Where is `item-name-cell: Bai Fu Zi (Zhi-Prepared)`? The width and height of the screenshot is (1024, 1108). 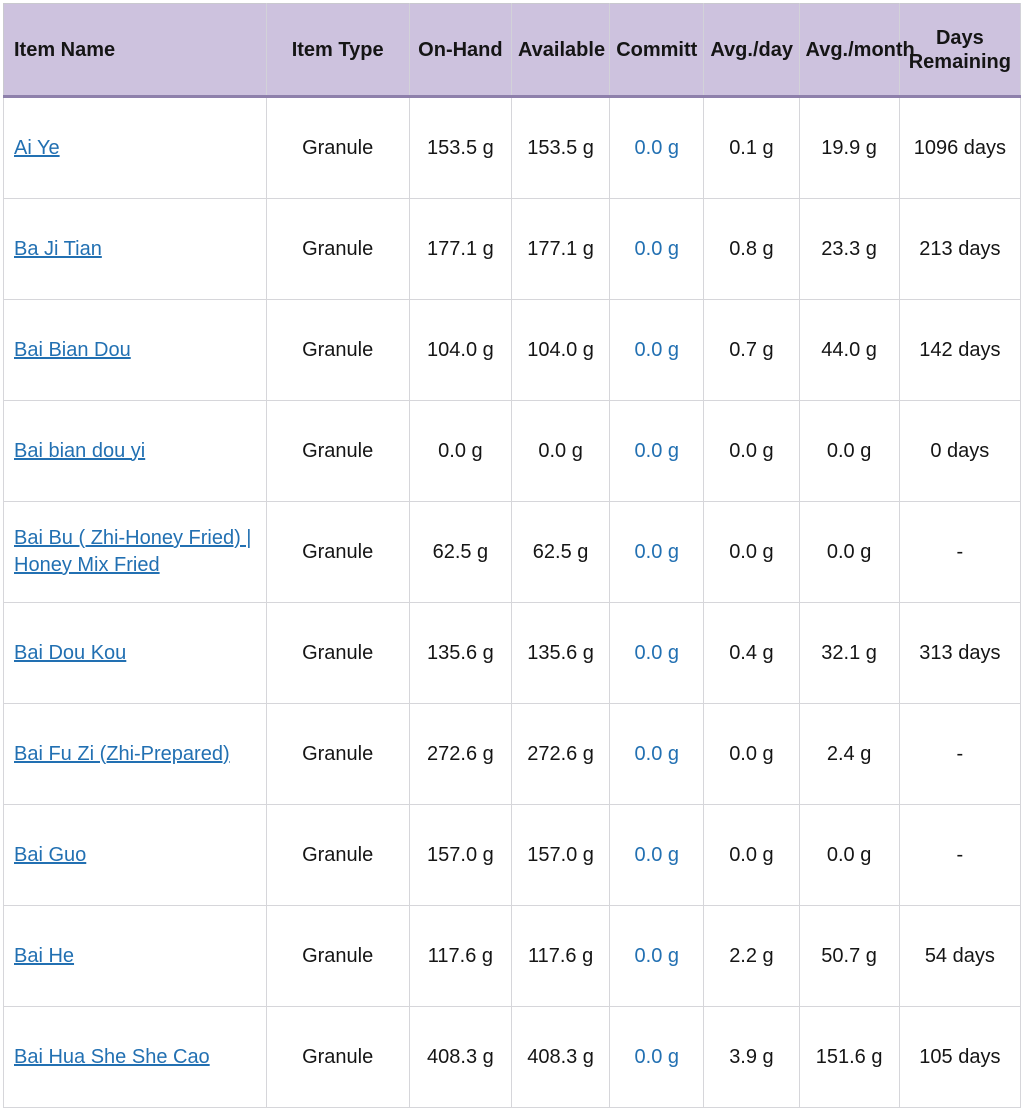
item-name-cell: Bai Fu Zi (Zhi-Prepared) is located at coordinates (135, 754).